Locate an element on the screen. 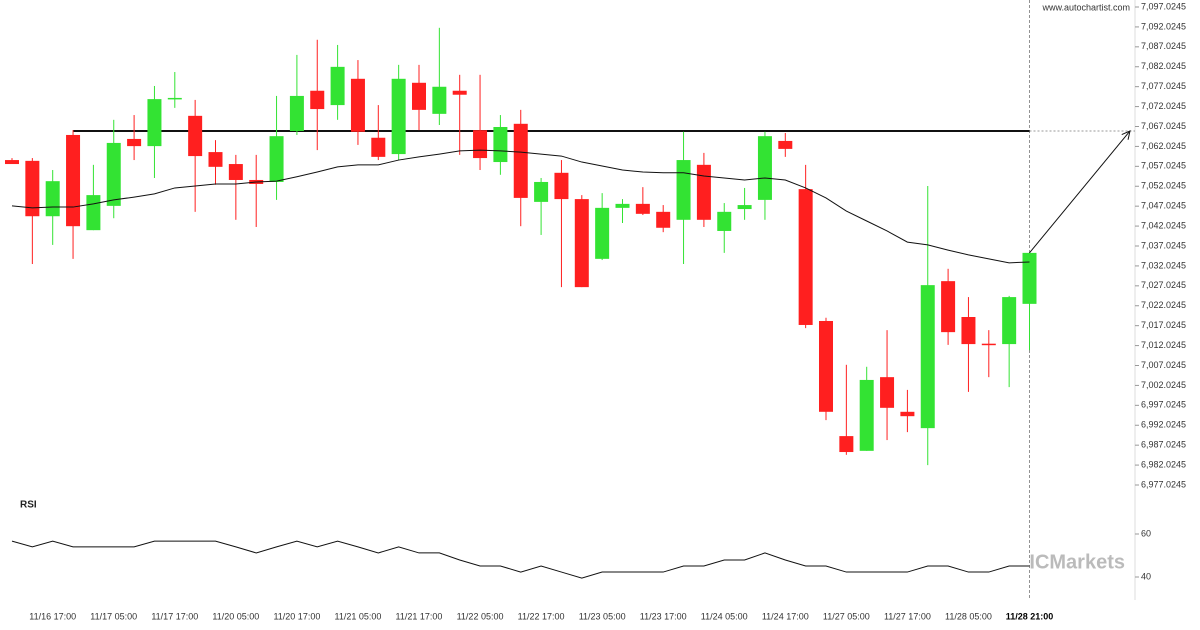 This screenshot has width=1200, height=630. y-tick-label: 6,977.0245 is located at coordinates (1163, 484).